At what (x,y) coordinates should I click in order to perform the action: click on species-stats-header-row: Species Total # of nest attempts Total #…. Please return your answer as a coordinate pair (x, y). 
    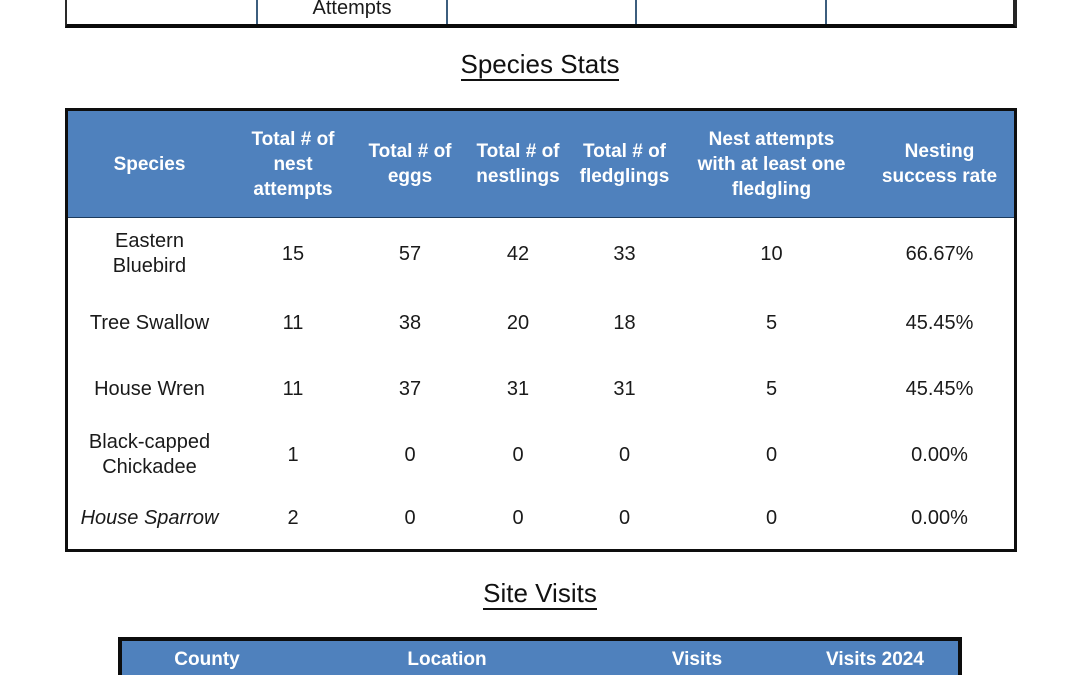
    Looking at the image, I should click on (541, 164).